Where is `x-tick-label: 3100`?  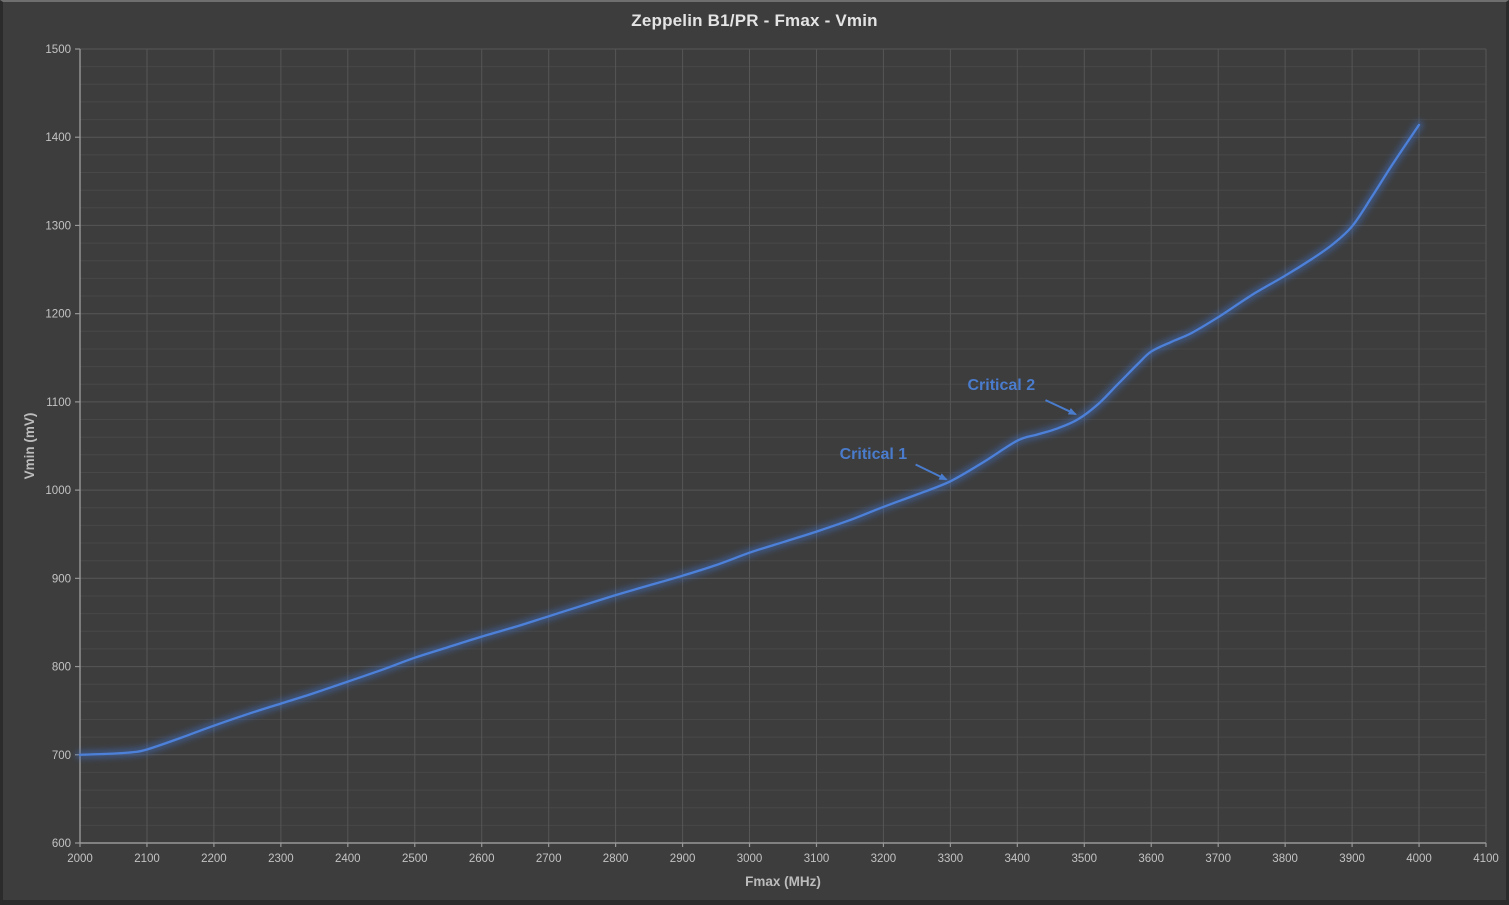
x-tick-label: 3100 is located at coordinates (817, 859).